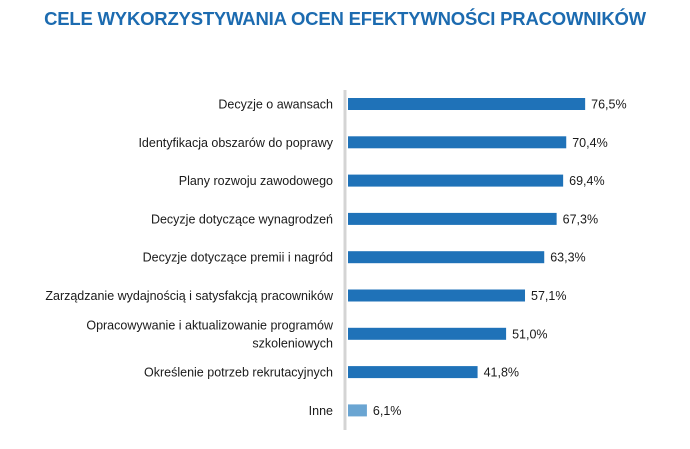  What do you see at coordinates (321, 411) in the screenshot?
I see `category-label: Inne` at bounding box center [321, 411].